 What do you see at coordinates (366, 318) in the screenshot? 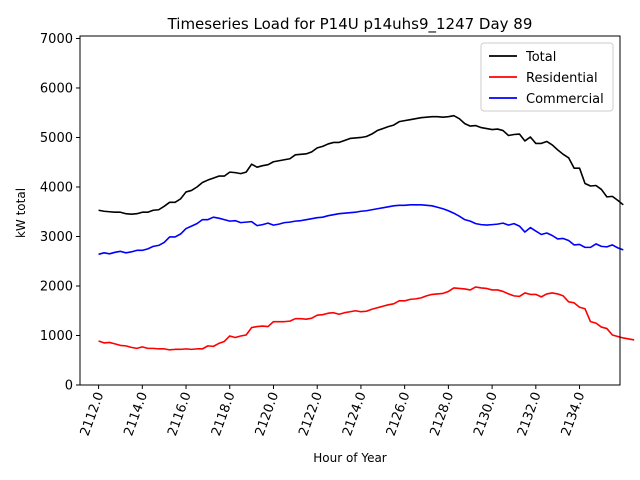
I see `series-line-residential` at bounding box center [366, 318].